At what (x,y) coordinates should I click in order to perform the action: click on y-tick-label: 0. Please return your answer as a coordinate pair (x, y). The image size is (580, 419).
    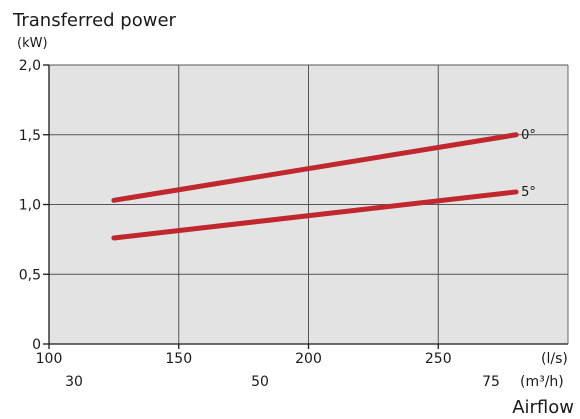
    Looking at the image, I should click on (36, 345).